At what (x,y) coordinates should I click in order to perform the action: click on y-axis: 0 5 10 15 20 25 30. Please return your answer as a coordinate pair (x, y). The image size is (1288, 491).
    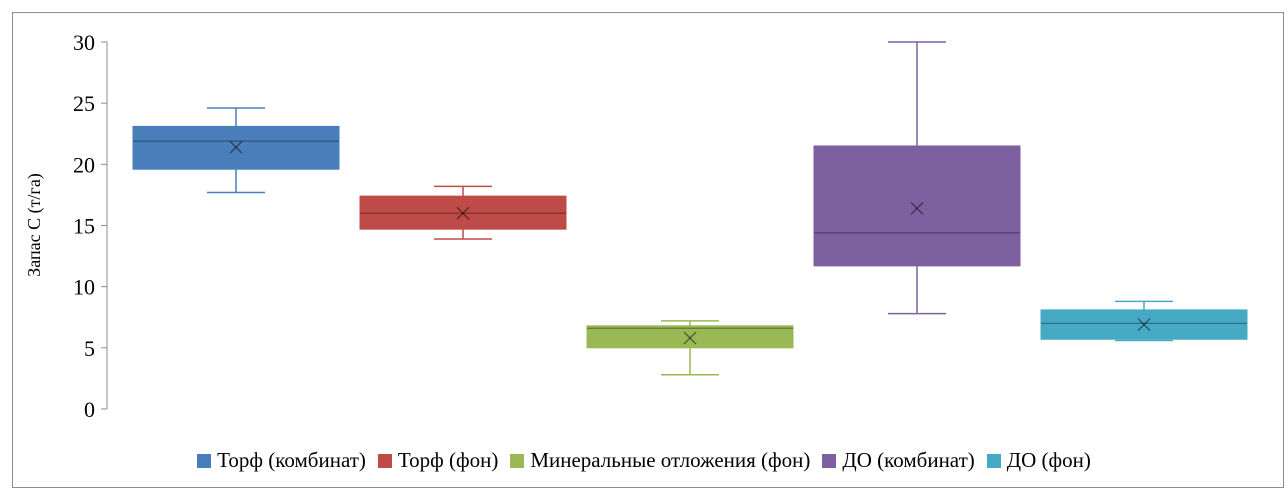
    Looking at the image, I should click on (90, 226).